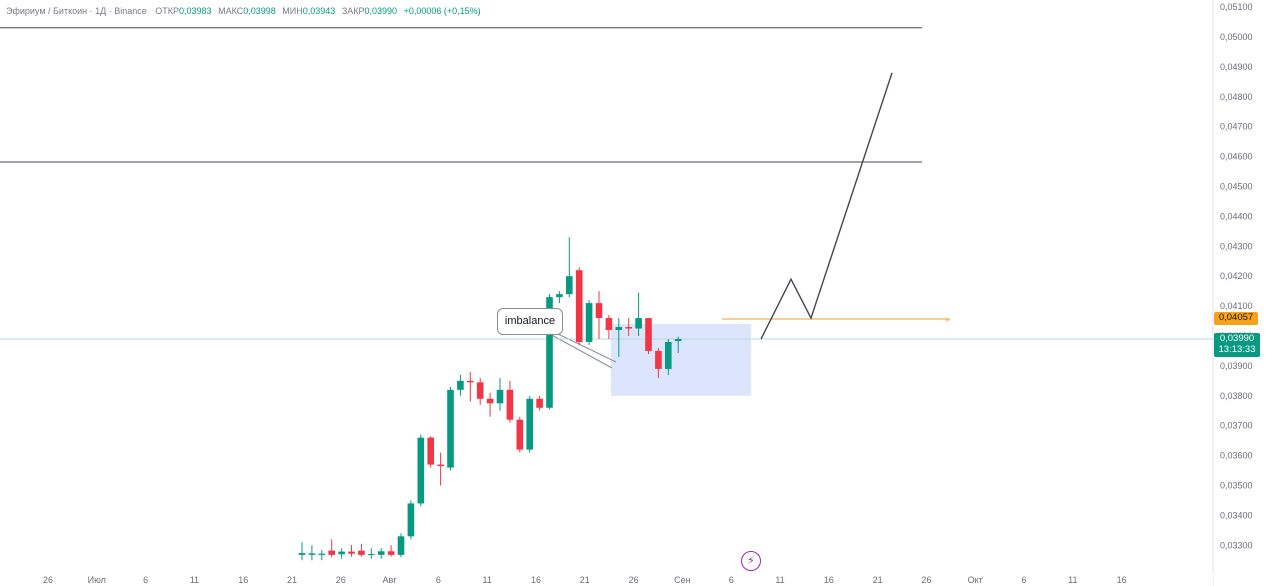 The width and height of the screenshot is (1267, 586). What do you see at coordinates (1236, 396) in the screenshot?
I see `price-tick-label: 0,03800` at bounding box center [1236, 396].